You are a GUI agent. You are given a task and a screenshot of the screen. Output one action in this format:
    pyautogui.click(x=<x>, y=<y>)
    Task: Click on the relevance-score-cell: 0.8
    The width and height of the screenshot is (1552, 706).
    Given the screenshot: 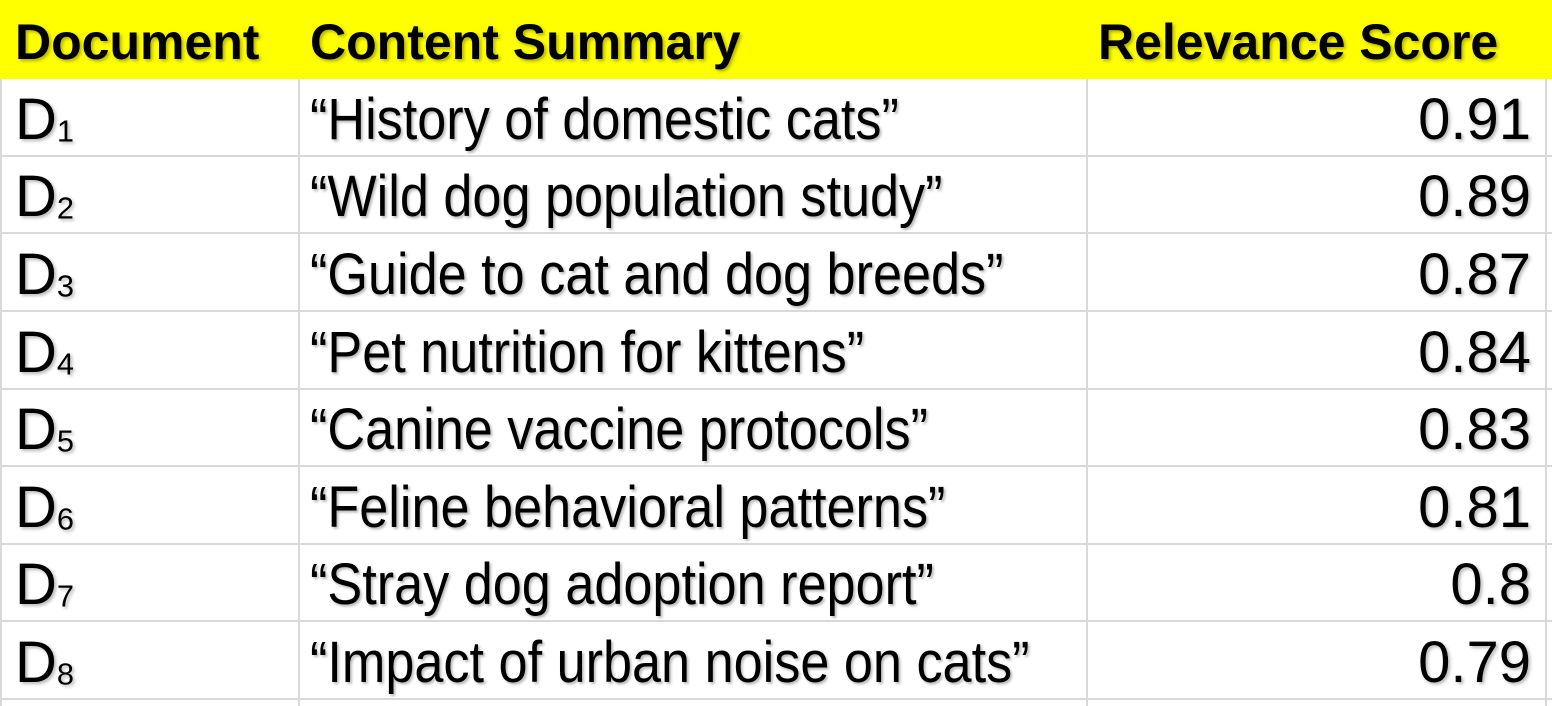 What is the action you would take?
    pyautogui.click(x=1317, y=583)
    